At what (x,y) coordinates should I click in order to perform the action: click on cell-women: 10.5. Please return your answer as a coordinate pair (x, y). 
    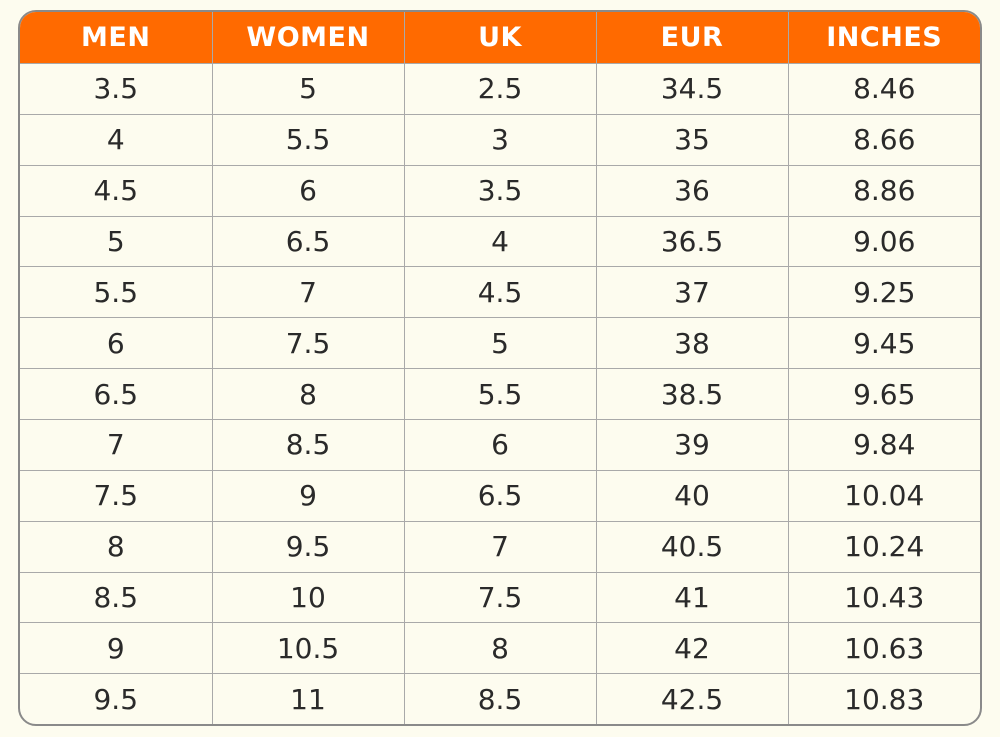
    Looking at the image, I should click on (308, 648).